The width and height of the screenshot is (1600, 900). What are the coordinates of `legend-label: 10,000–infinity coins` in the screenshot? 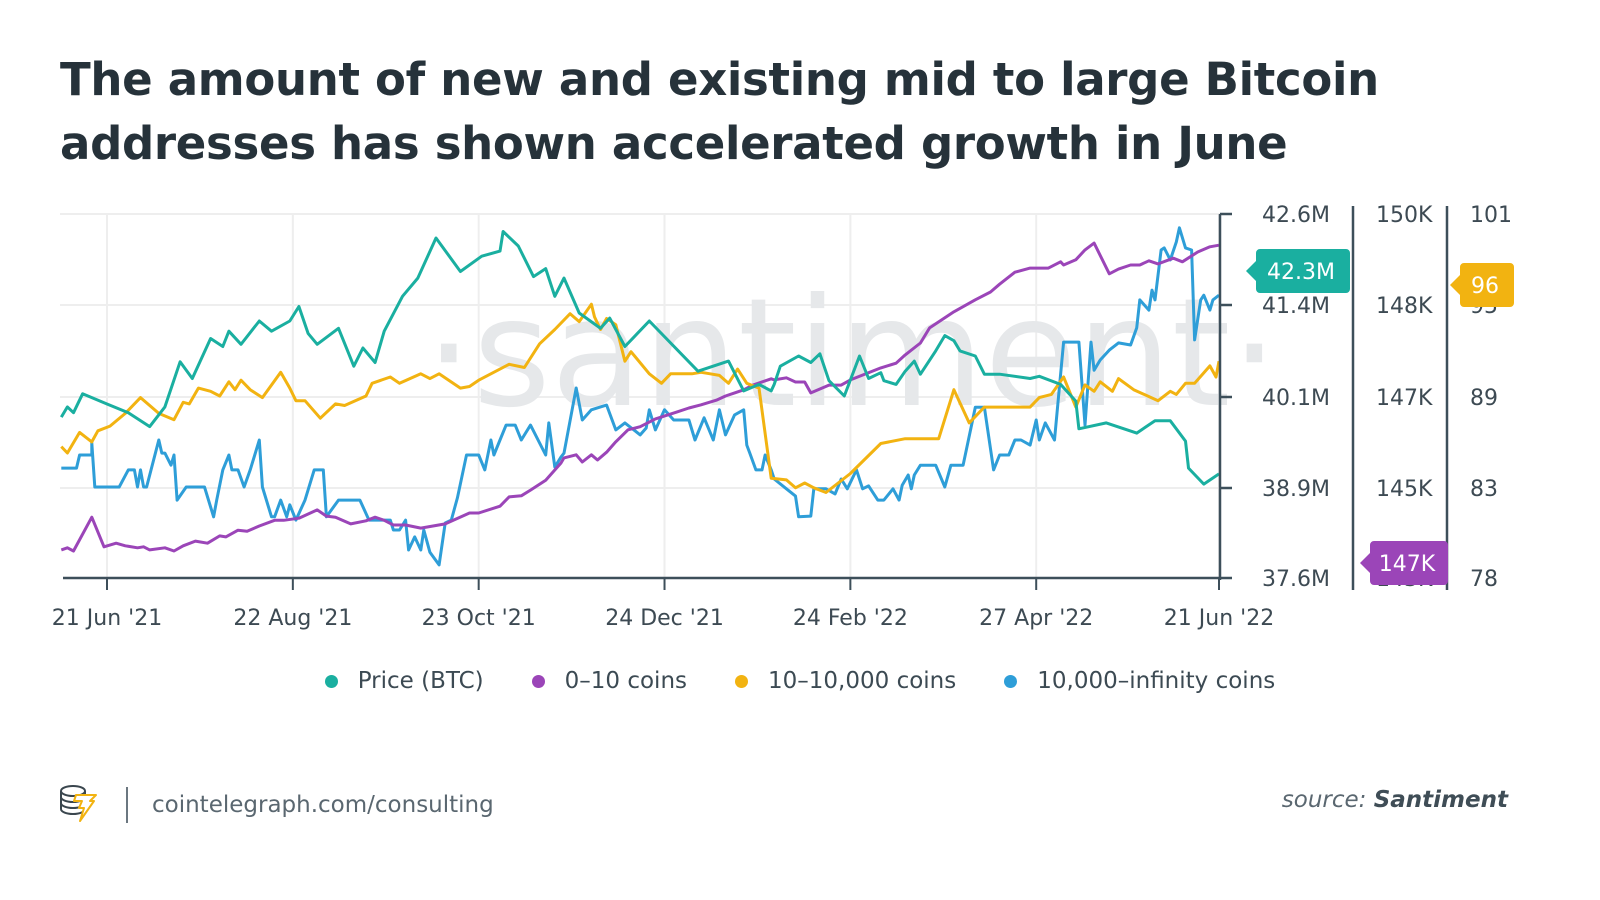 It's located at (1156, 681).